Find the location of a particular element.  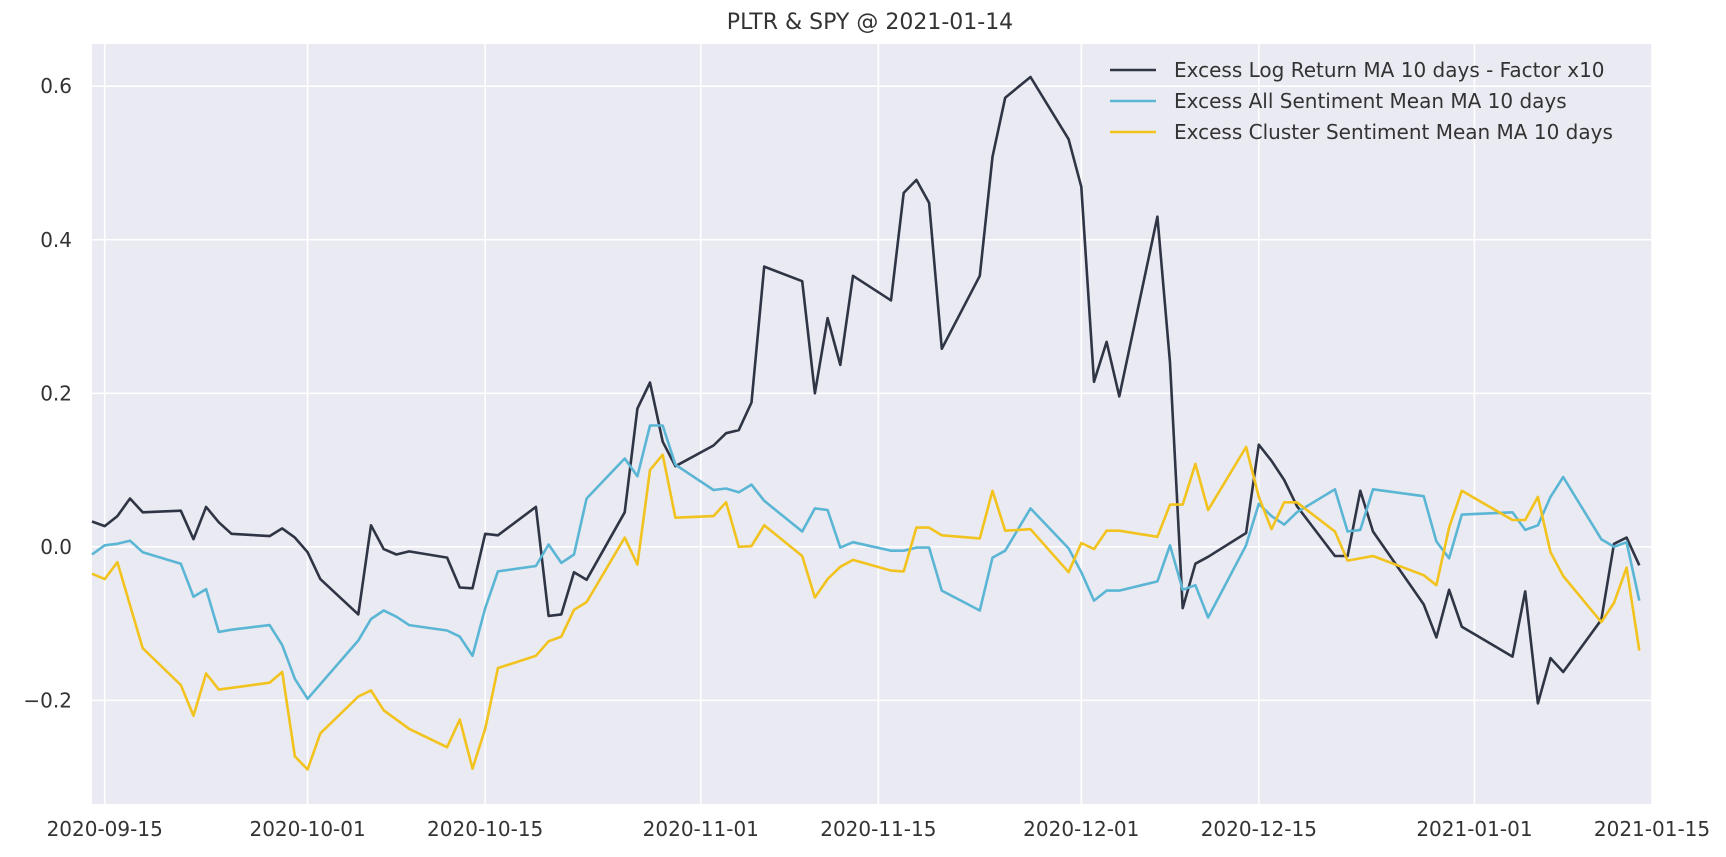

x-tick-label: 2021-01-15 is located at coordinates (1652, 829).